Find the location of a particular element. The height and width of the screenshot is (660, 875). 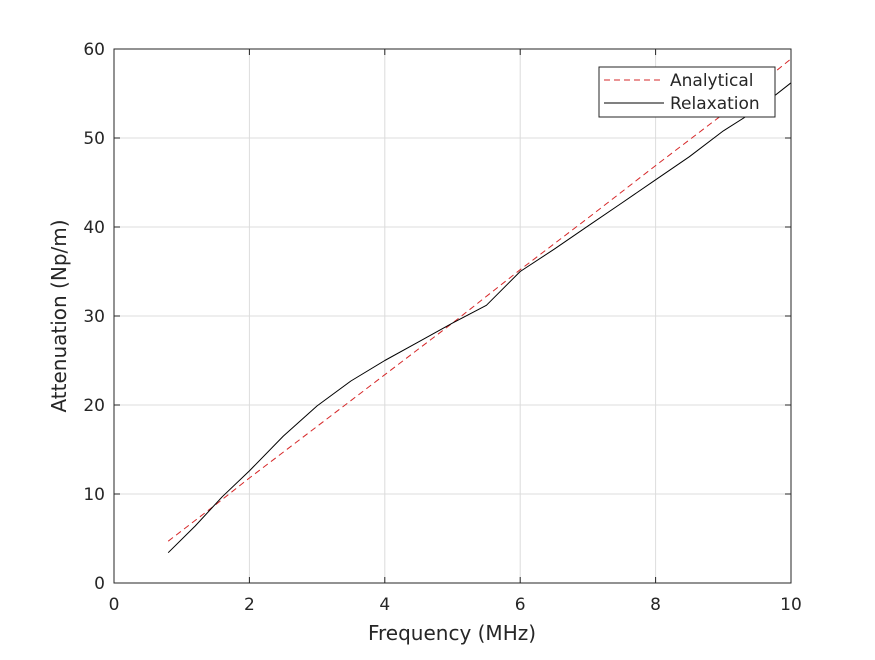

y-tick-label: 40 is located at coordinates (94, 228).